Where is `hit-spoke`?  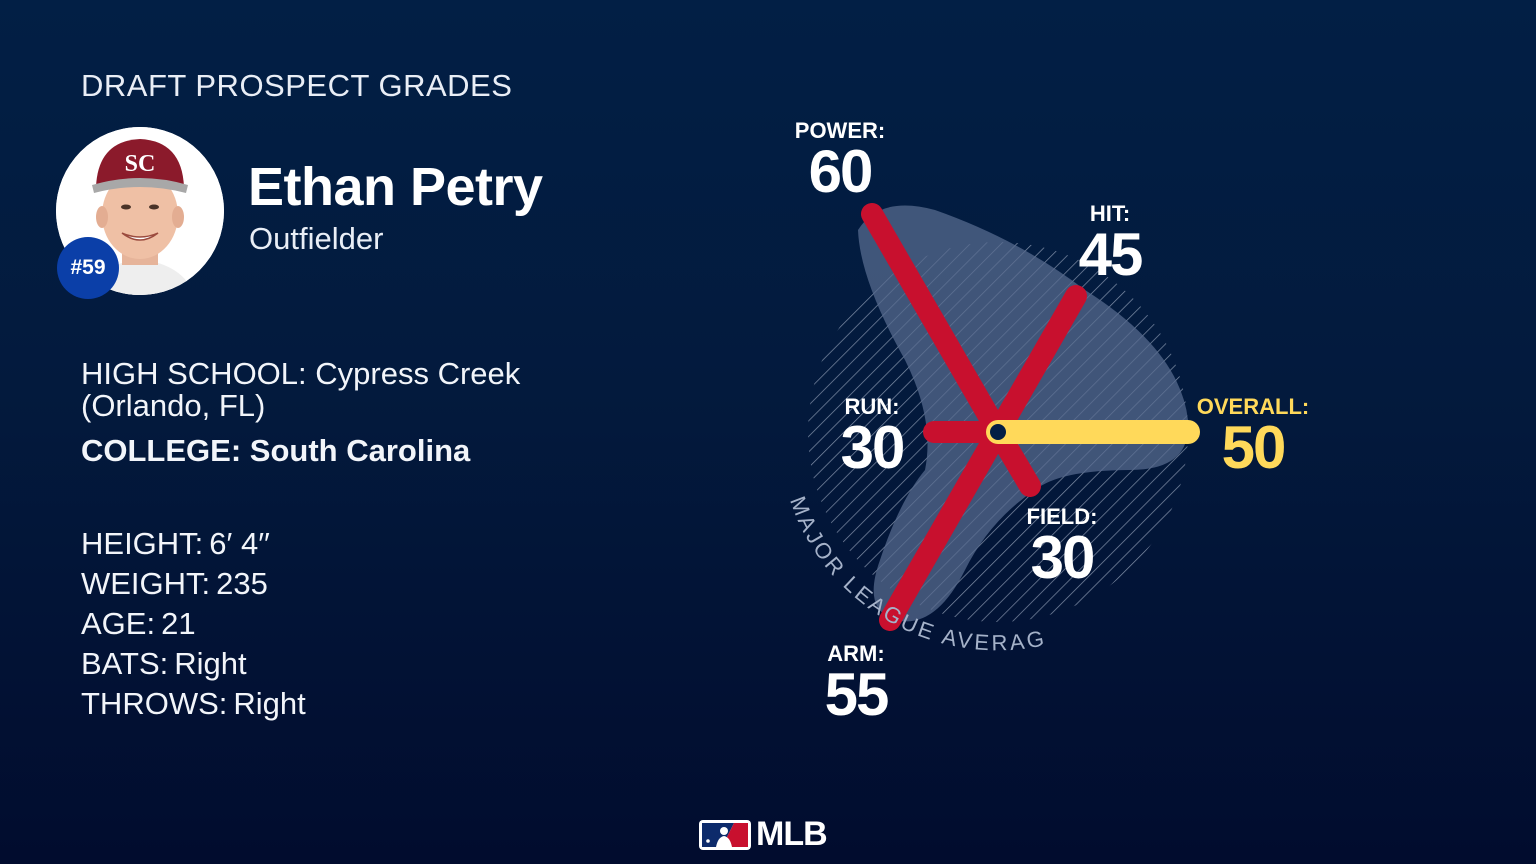
hit-spoke is located at coordinates (1037, 364).